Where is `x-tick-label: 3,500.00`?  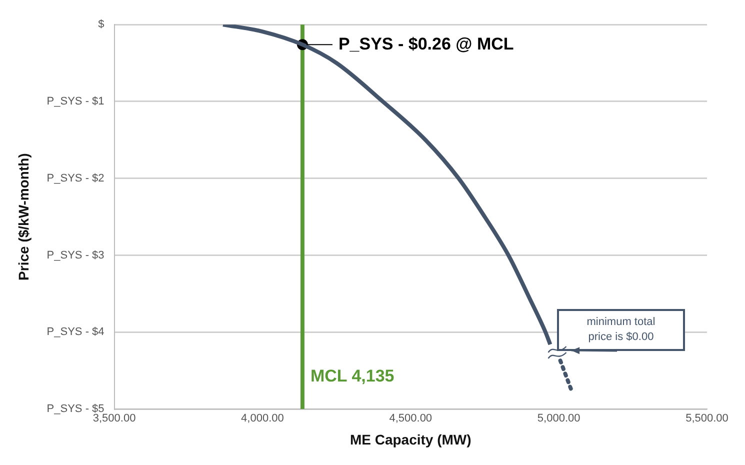 x-tick-label: 3,500.00 is located at coordinates (114, 418).